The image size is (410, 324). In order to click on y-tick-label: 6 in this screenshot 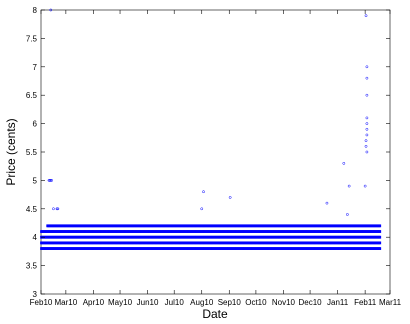, I will do `click(35, 124)`.